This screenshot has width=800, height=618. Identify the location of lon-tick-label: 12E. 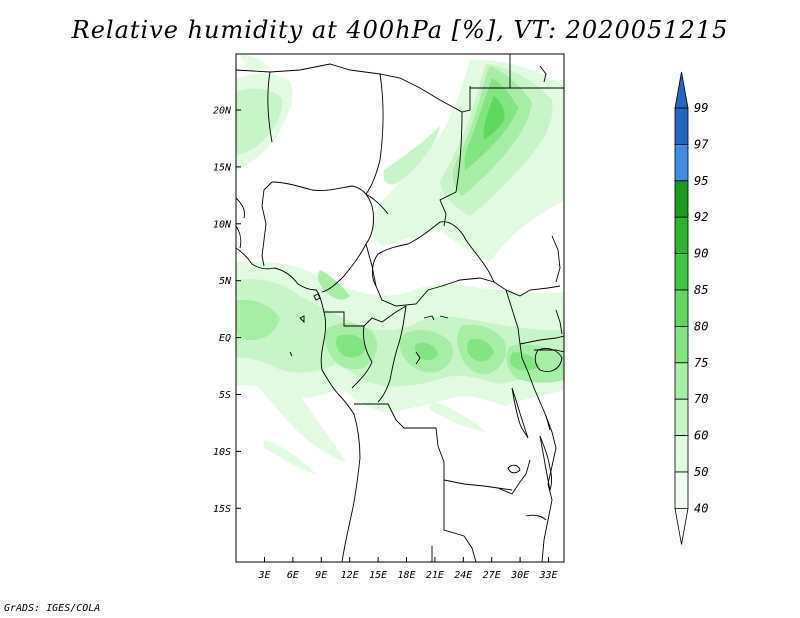
(350, 575).